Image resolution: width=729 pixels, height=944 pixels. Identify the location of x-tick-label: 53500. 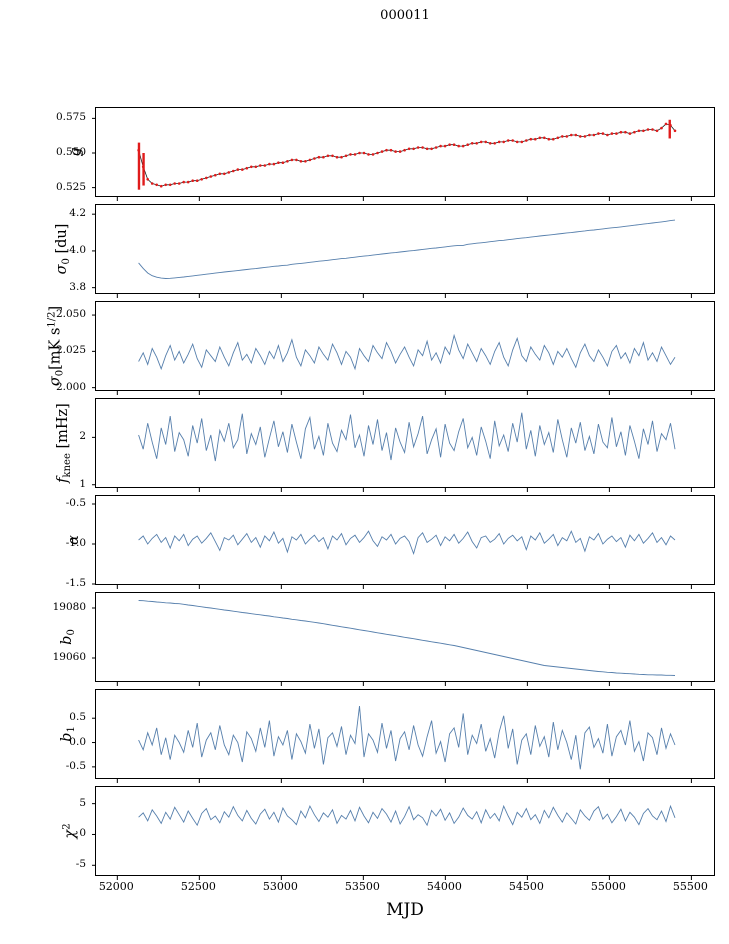
(362, 886).